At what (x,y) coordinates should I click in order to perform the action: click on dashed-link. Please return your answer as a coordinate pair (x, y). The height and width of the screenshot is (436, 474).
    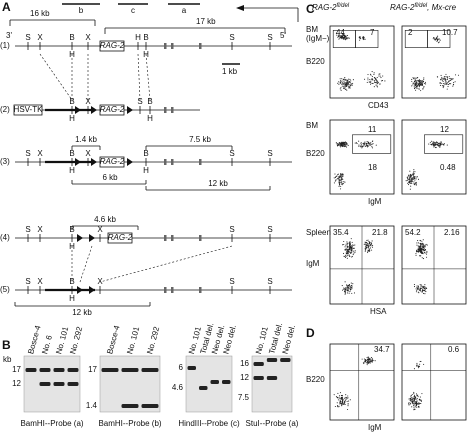
    Looking at the image, I should click on (86, 264).